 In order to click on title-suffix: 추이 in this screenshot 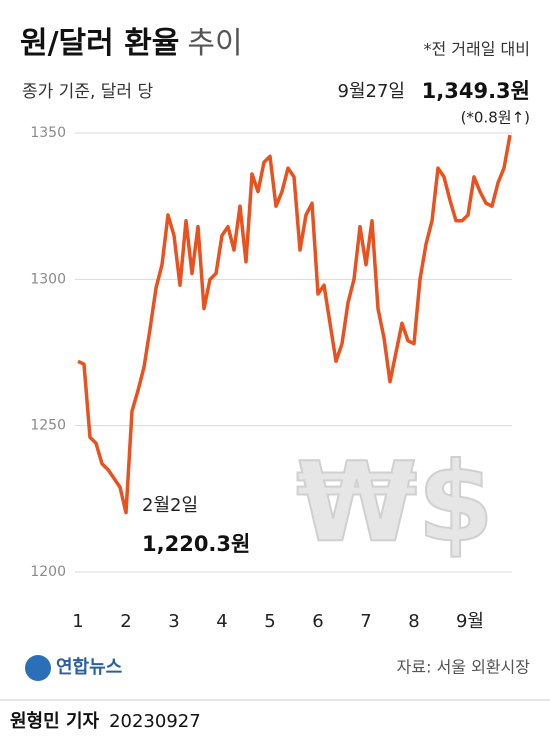, I will do `click(214, 43)`.